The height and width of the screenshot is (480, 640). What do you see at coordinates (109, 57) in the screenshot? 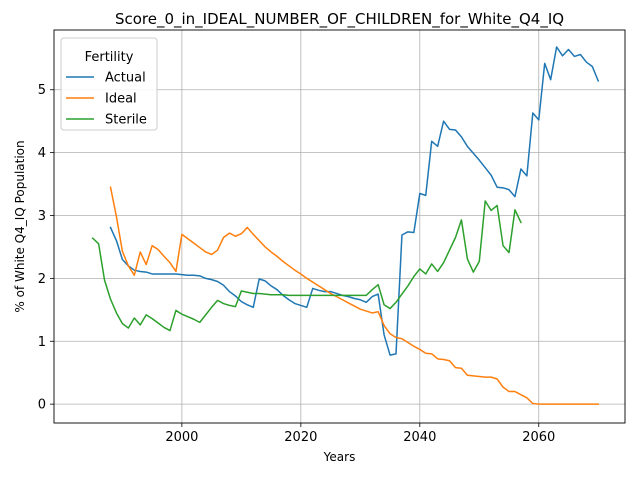
I see `legend-title: Fertility` at bounding box center [109, 57].